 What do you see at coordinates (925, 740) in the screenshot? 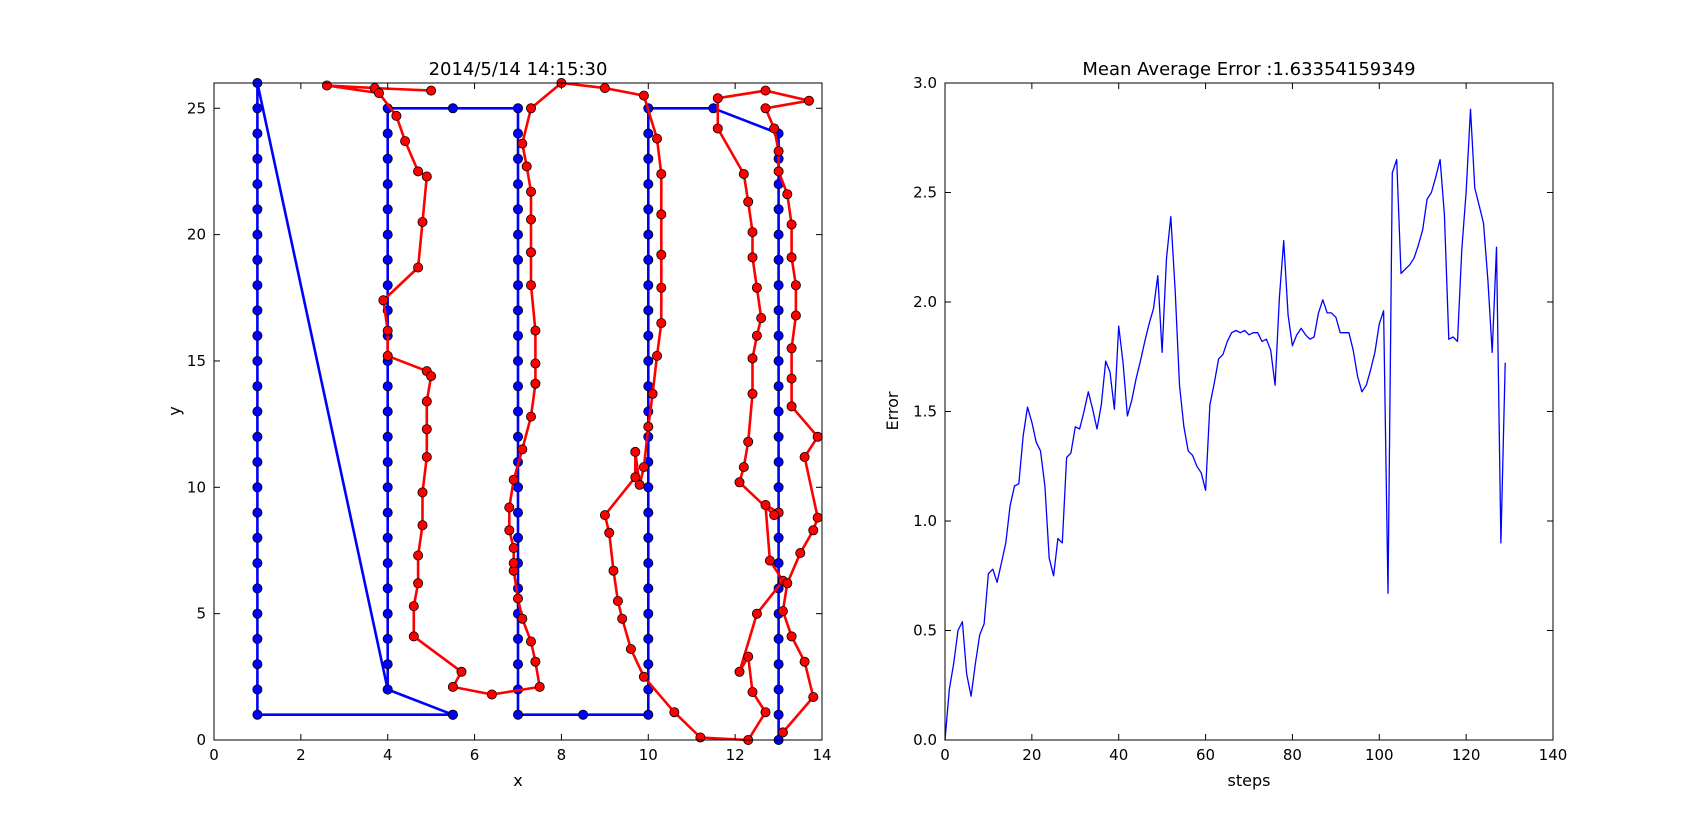
I see `y-tick-label: 0.0` at bounding box center [925, 740].